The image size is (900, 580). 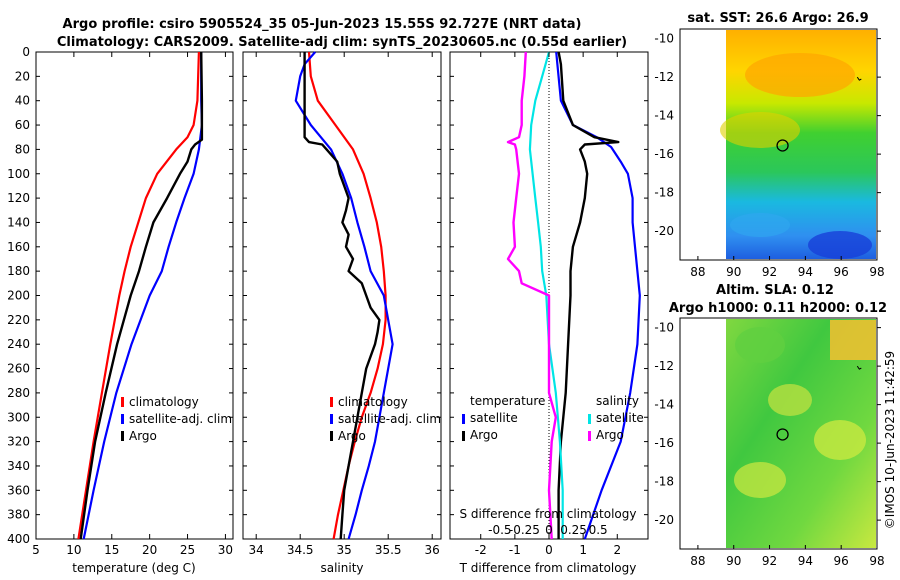 I want to click on x-tick-label: -2, so click(x=481, y=550).